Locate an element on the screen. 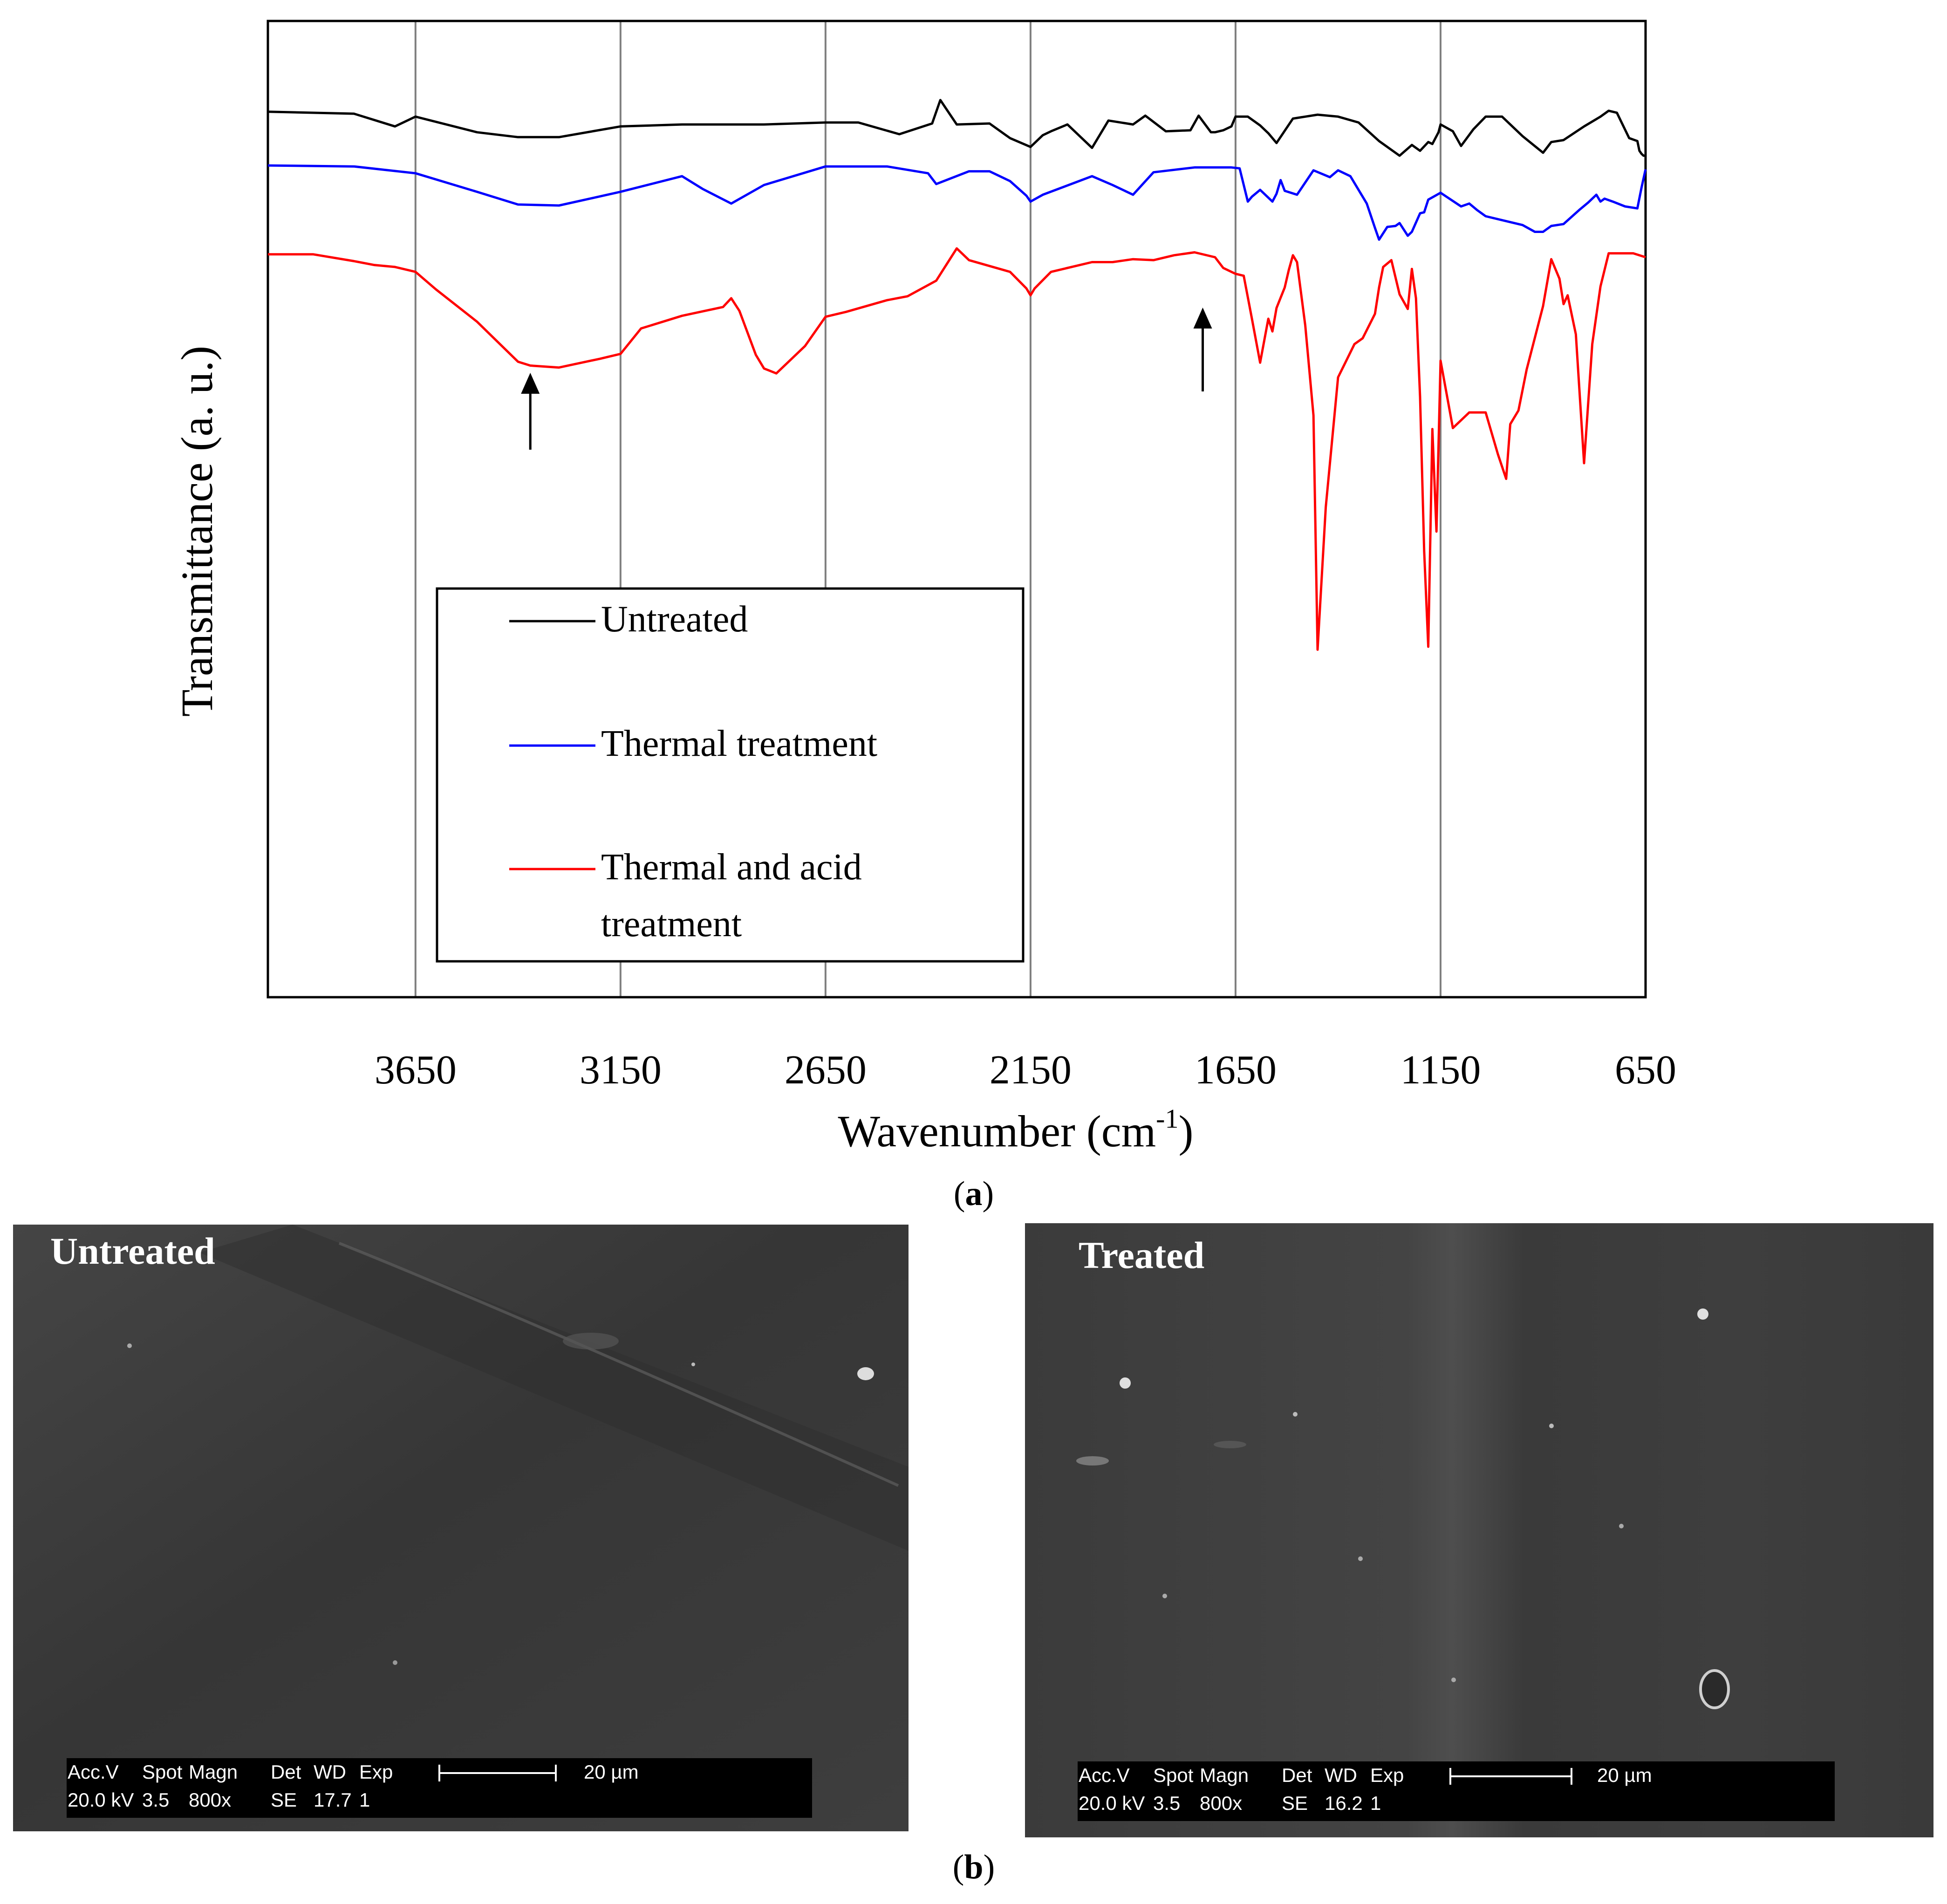 The height and width of the screenshot is (1904, 1947). sem-value-wd: 17.7 is located at coordinates (333, 1800).